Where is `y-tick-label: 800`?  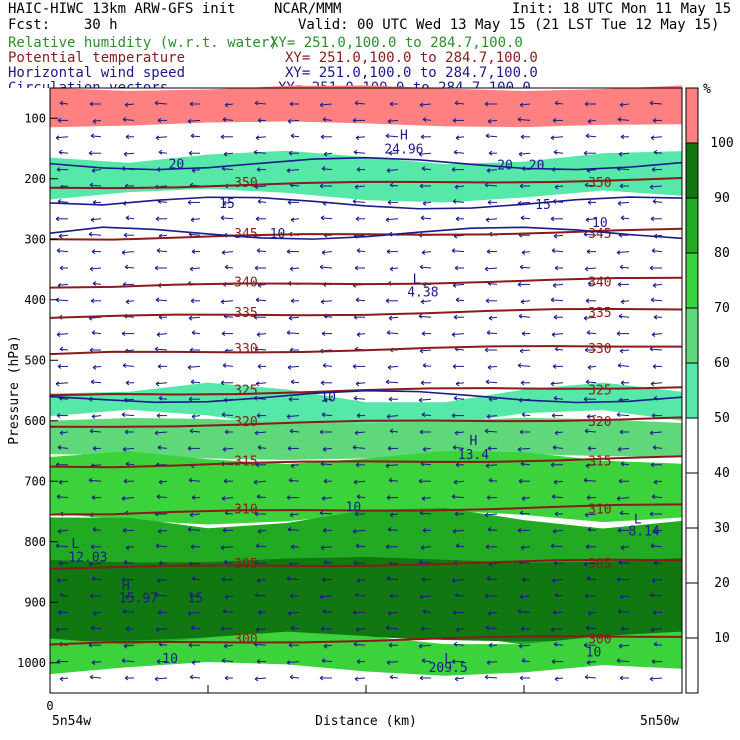 y-tick-label: 800 is located at coordinates (35, 542).